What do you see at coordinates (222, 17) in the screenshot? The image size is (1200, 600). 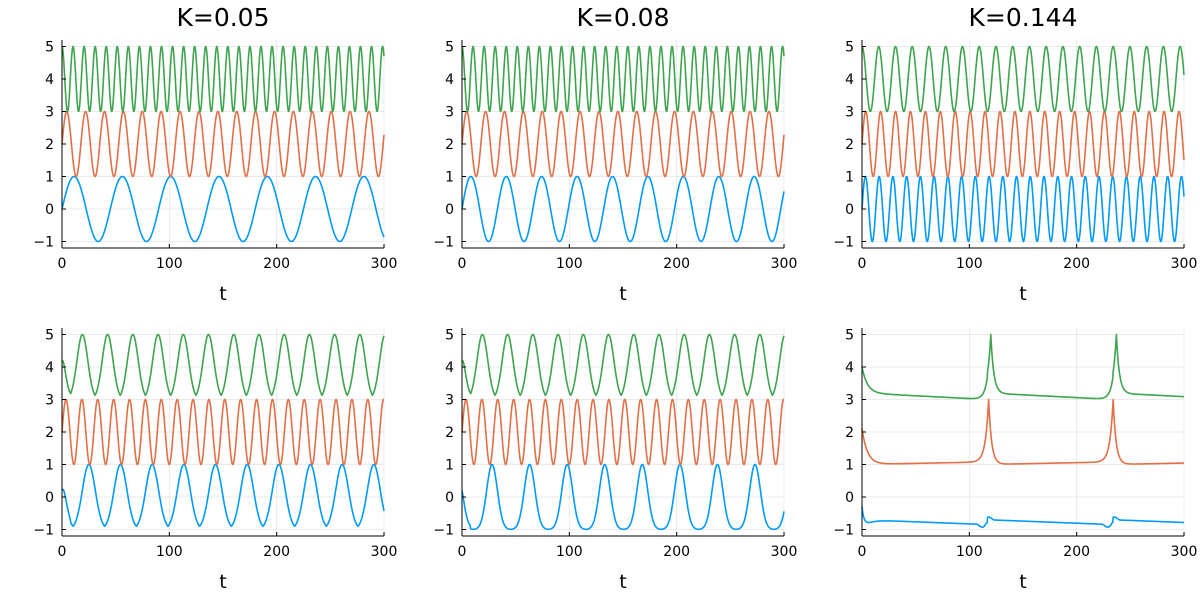 I see `panel-title: K=0.05` at bounding box center [222, 17].